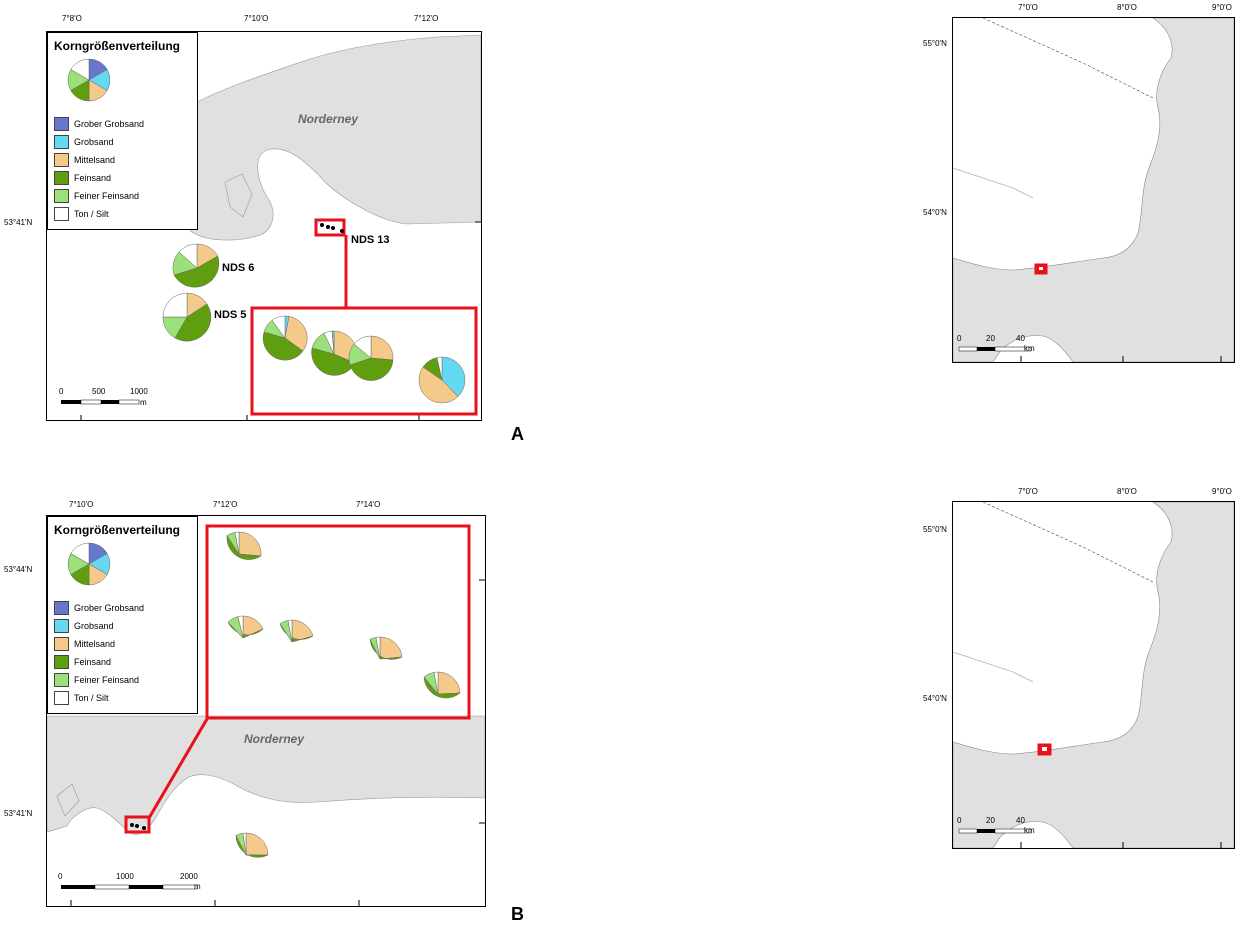 This screenshot has height=926, width=1237. Describe the element at coordinates (245, 627) in the screenshot. I see `pie-zoom-b2` at that location.